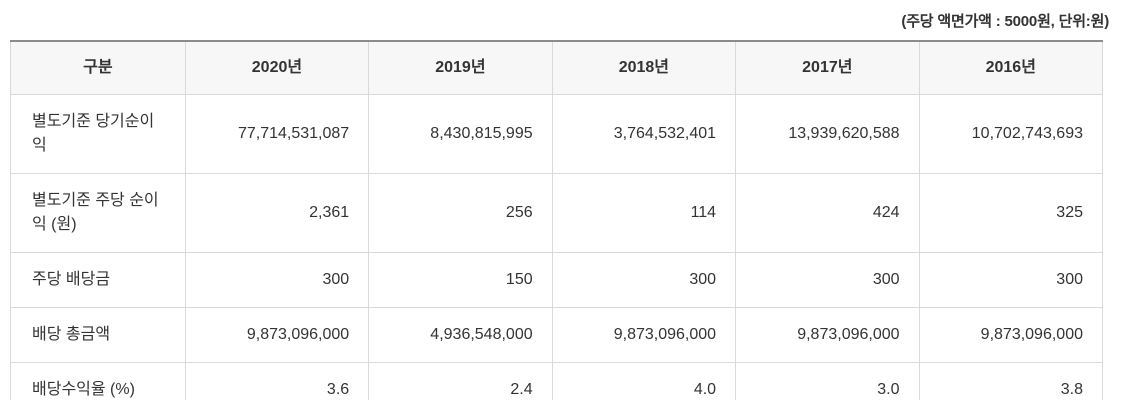 Image resolution: width=1121 pixels, height=400 pixels. Describe the element at coordinates (644, 213) in the screenshot. I see `value-cell: 114` at that location.